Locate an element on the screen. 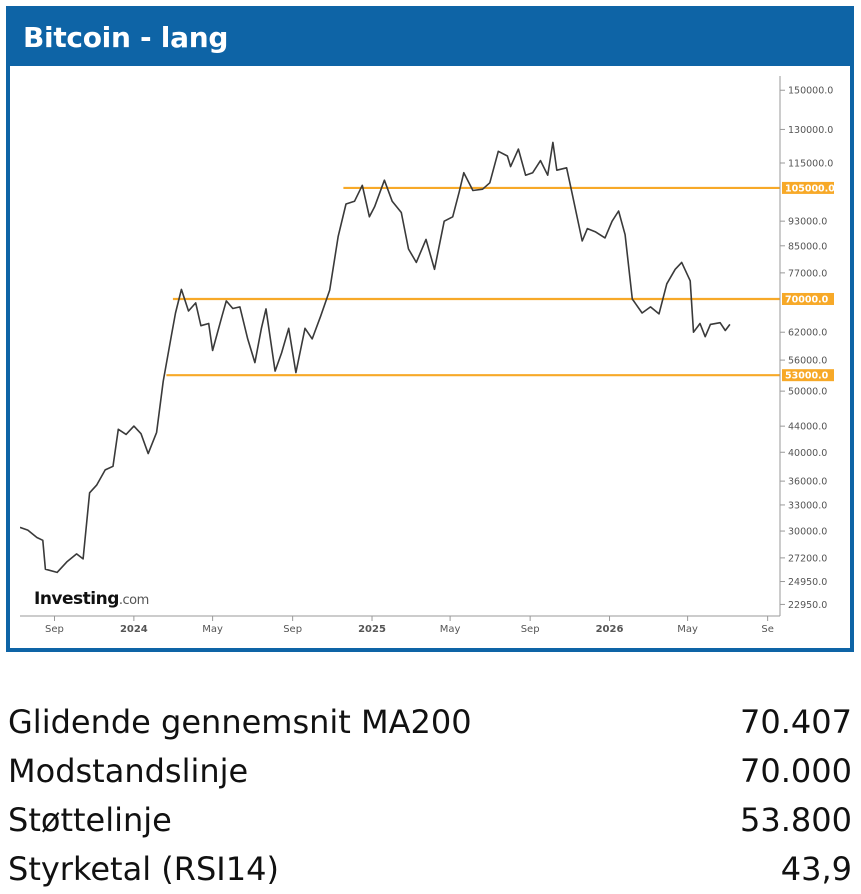 This screenshot has height=894, width=861. stat-value: 43,9 is located at coordinates (816, 869).